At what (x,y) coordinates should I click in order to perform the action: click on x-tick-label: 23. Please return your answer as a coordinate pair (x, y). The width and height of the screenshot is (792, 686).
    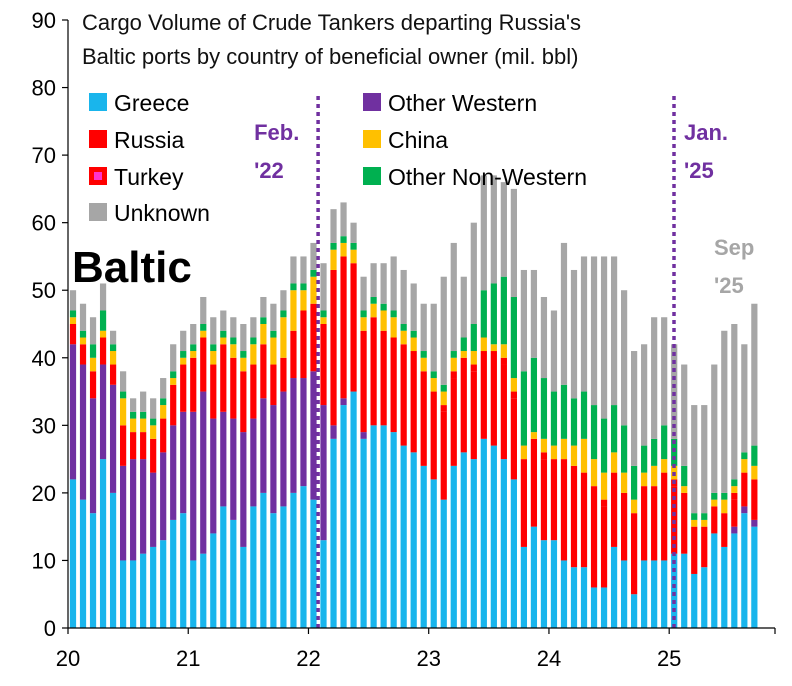
    Looking at the image, I should click on (428, 658).